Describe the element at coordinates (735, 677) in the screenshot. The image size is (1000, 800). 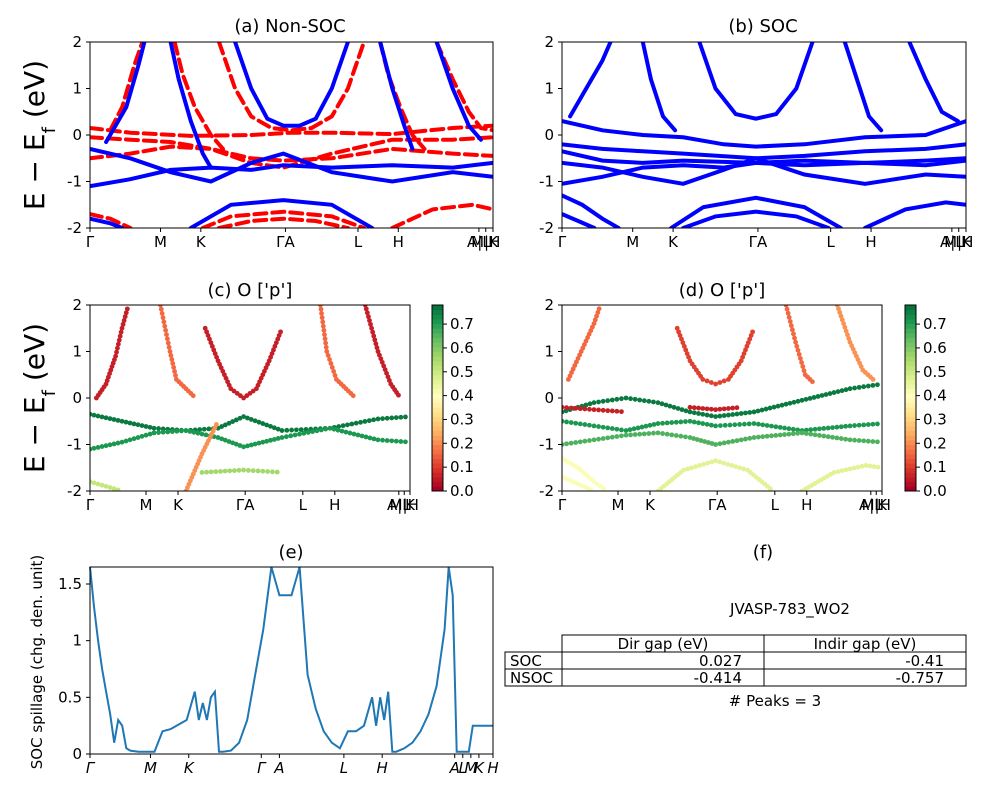
I see `table-row-nsoc` at that location.